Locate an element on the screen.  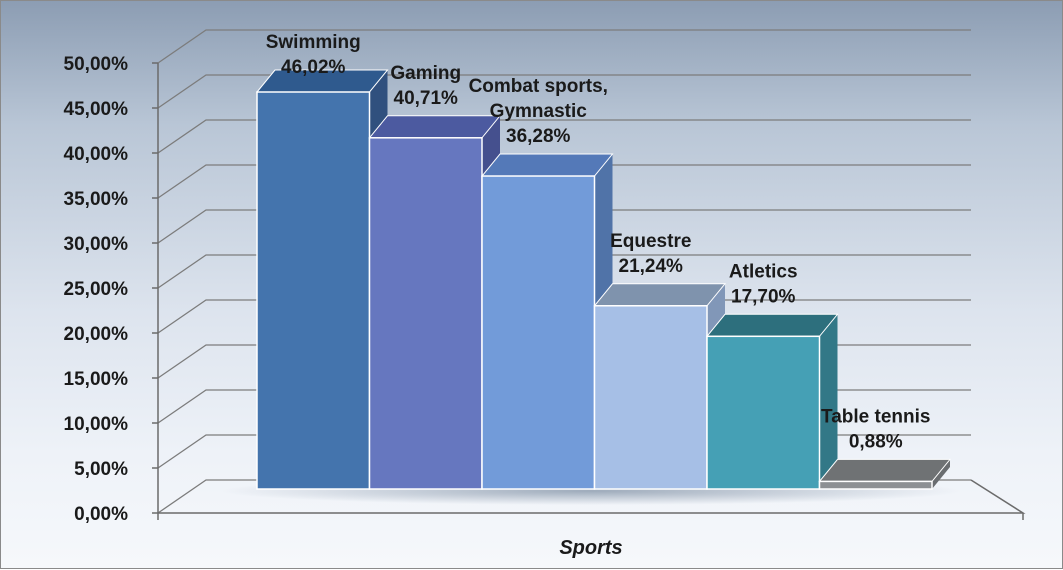
y-tick-label: 50,00% is located at coordinates (96, 64).